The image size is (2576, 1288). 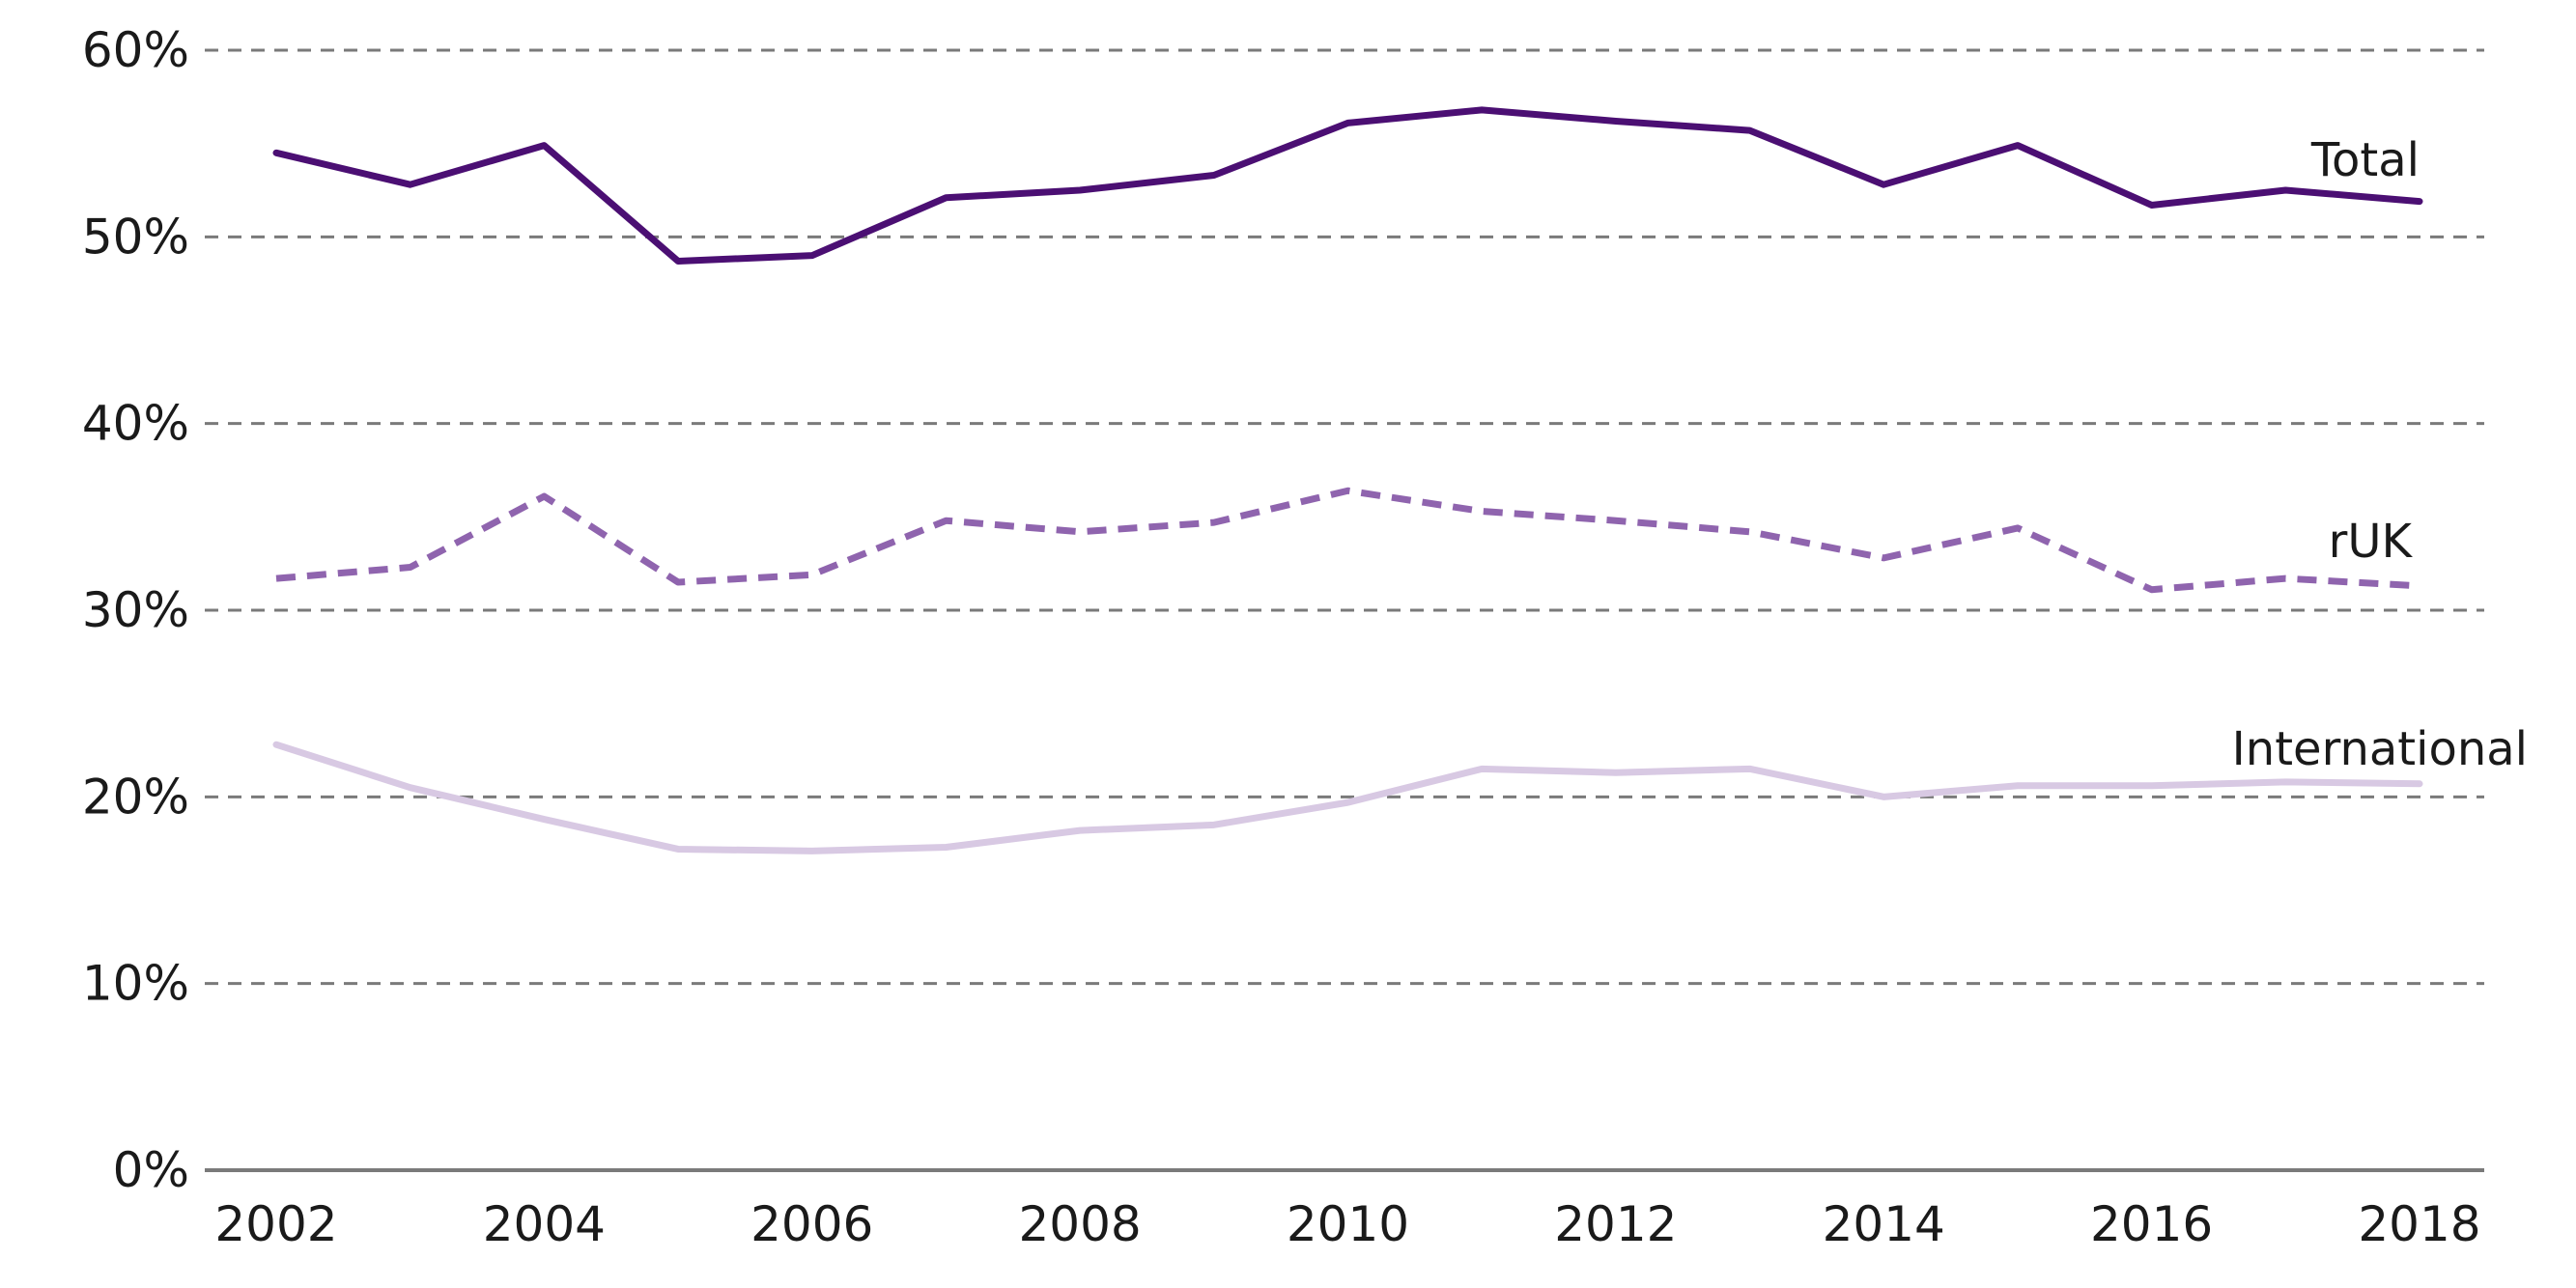 What do you see at coordinates (135, 797) in the screenshot?
I see `y-tick-label: 20%` at bounding box center [135, 797].